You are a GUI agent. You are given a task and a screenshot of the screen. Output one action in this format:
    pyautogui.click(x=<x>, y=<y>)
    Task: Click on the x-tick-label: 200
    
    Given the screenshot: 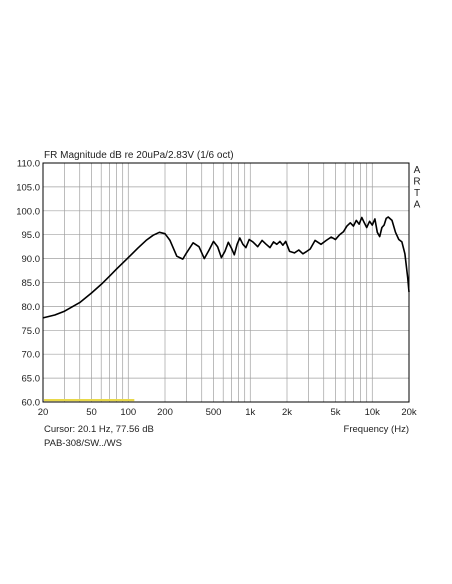 What is the action you would take?
    pyautogui.click(x=165, y=412)
    